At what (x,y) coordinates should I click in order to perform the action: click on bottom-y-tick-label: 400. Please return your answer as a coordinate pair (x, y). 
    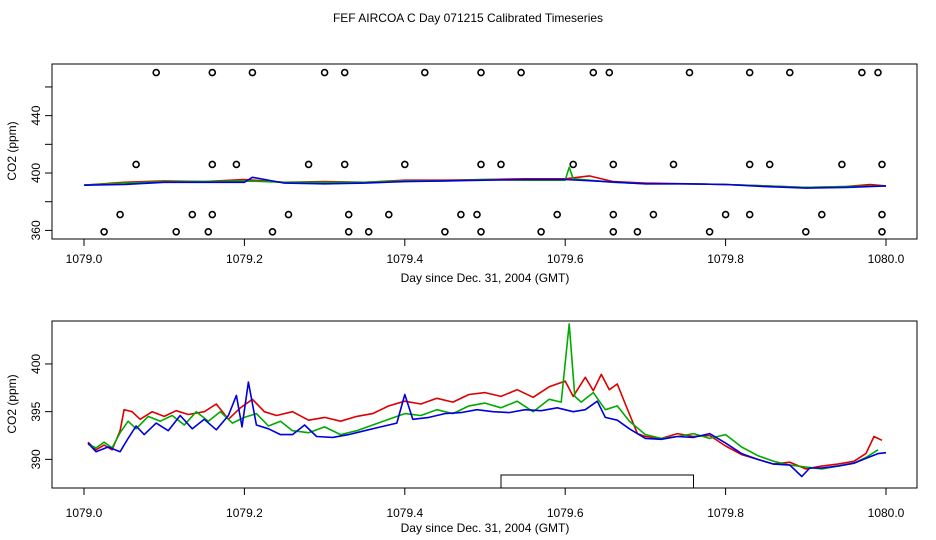
    Looking at the image, I should click on (36, 364).